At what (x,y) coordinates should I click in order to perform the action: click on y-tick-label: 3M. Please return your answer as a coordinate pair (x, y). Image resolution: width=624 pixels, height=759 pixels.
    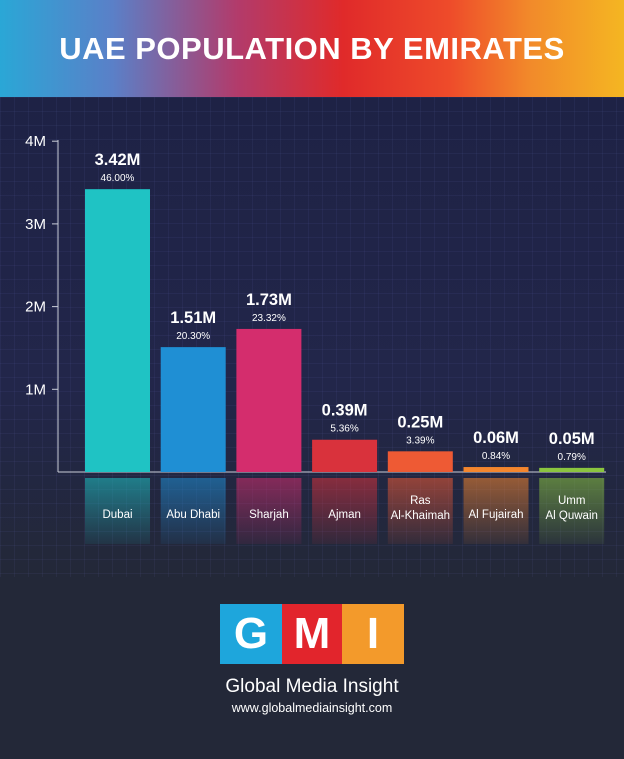
    Looking at the image, I should click on (35, 224).